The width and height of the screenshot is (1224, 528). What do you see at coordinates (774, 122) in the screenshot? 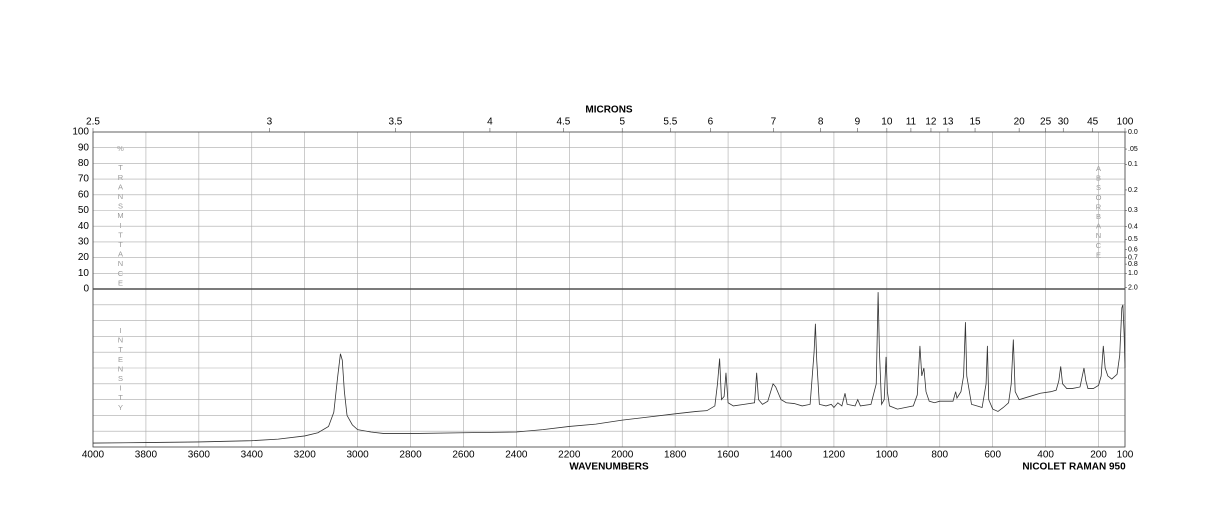
I see `x2-tick-label: 7` at bounding box center [774, 122].